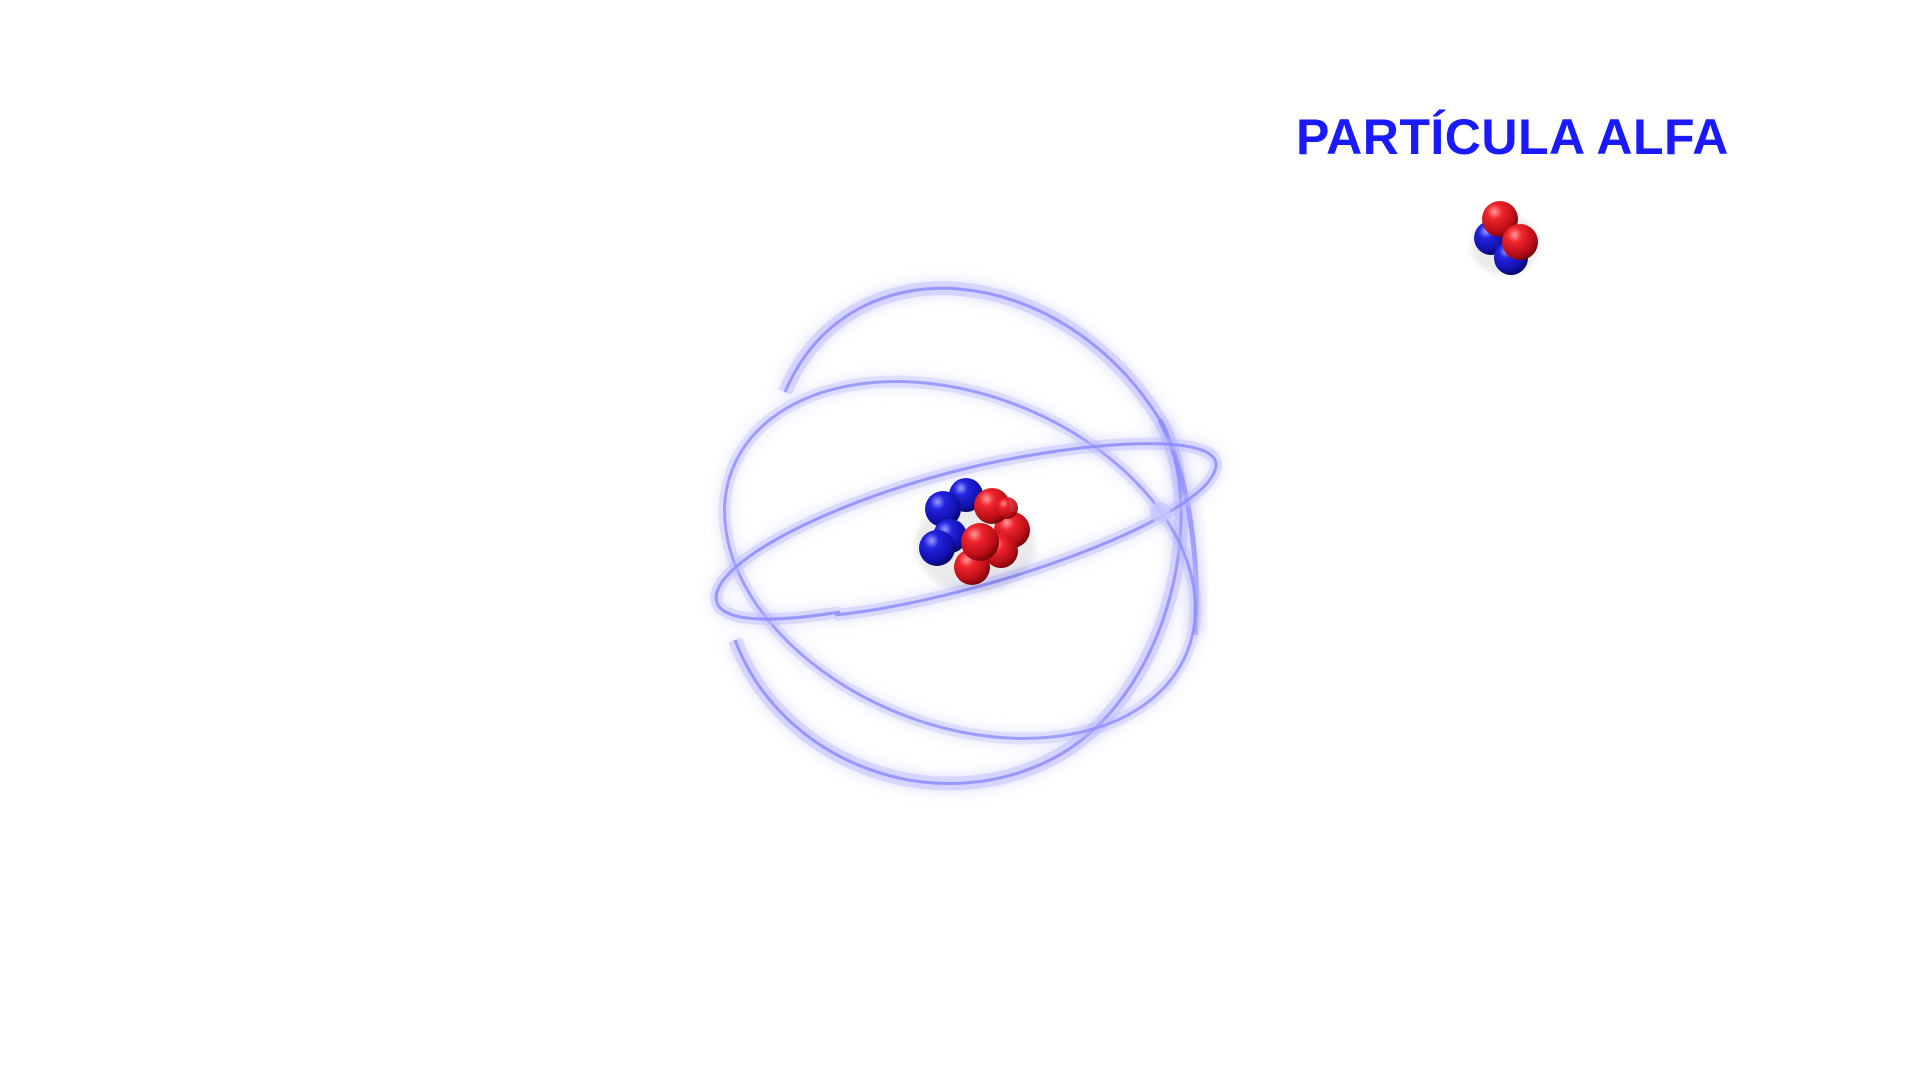  I want to click on atom-nucleus, so click(975, 535).